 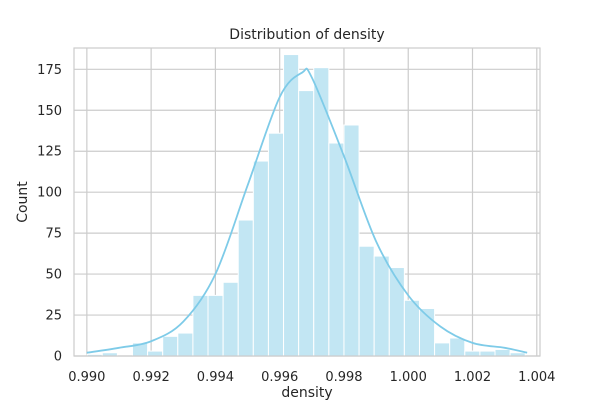 I want to click on x-tick-label: 1.004, so click(x=536, y=377).